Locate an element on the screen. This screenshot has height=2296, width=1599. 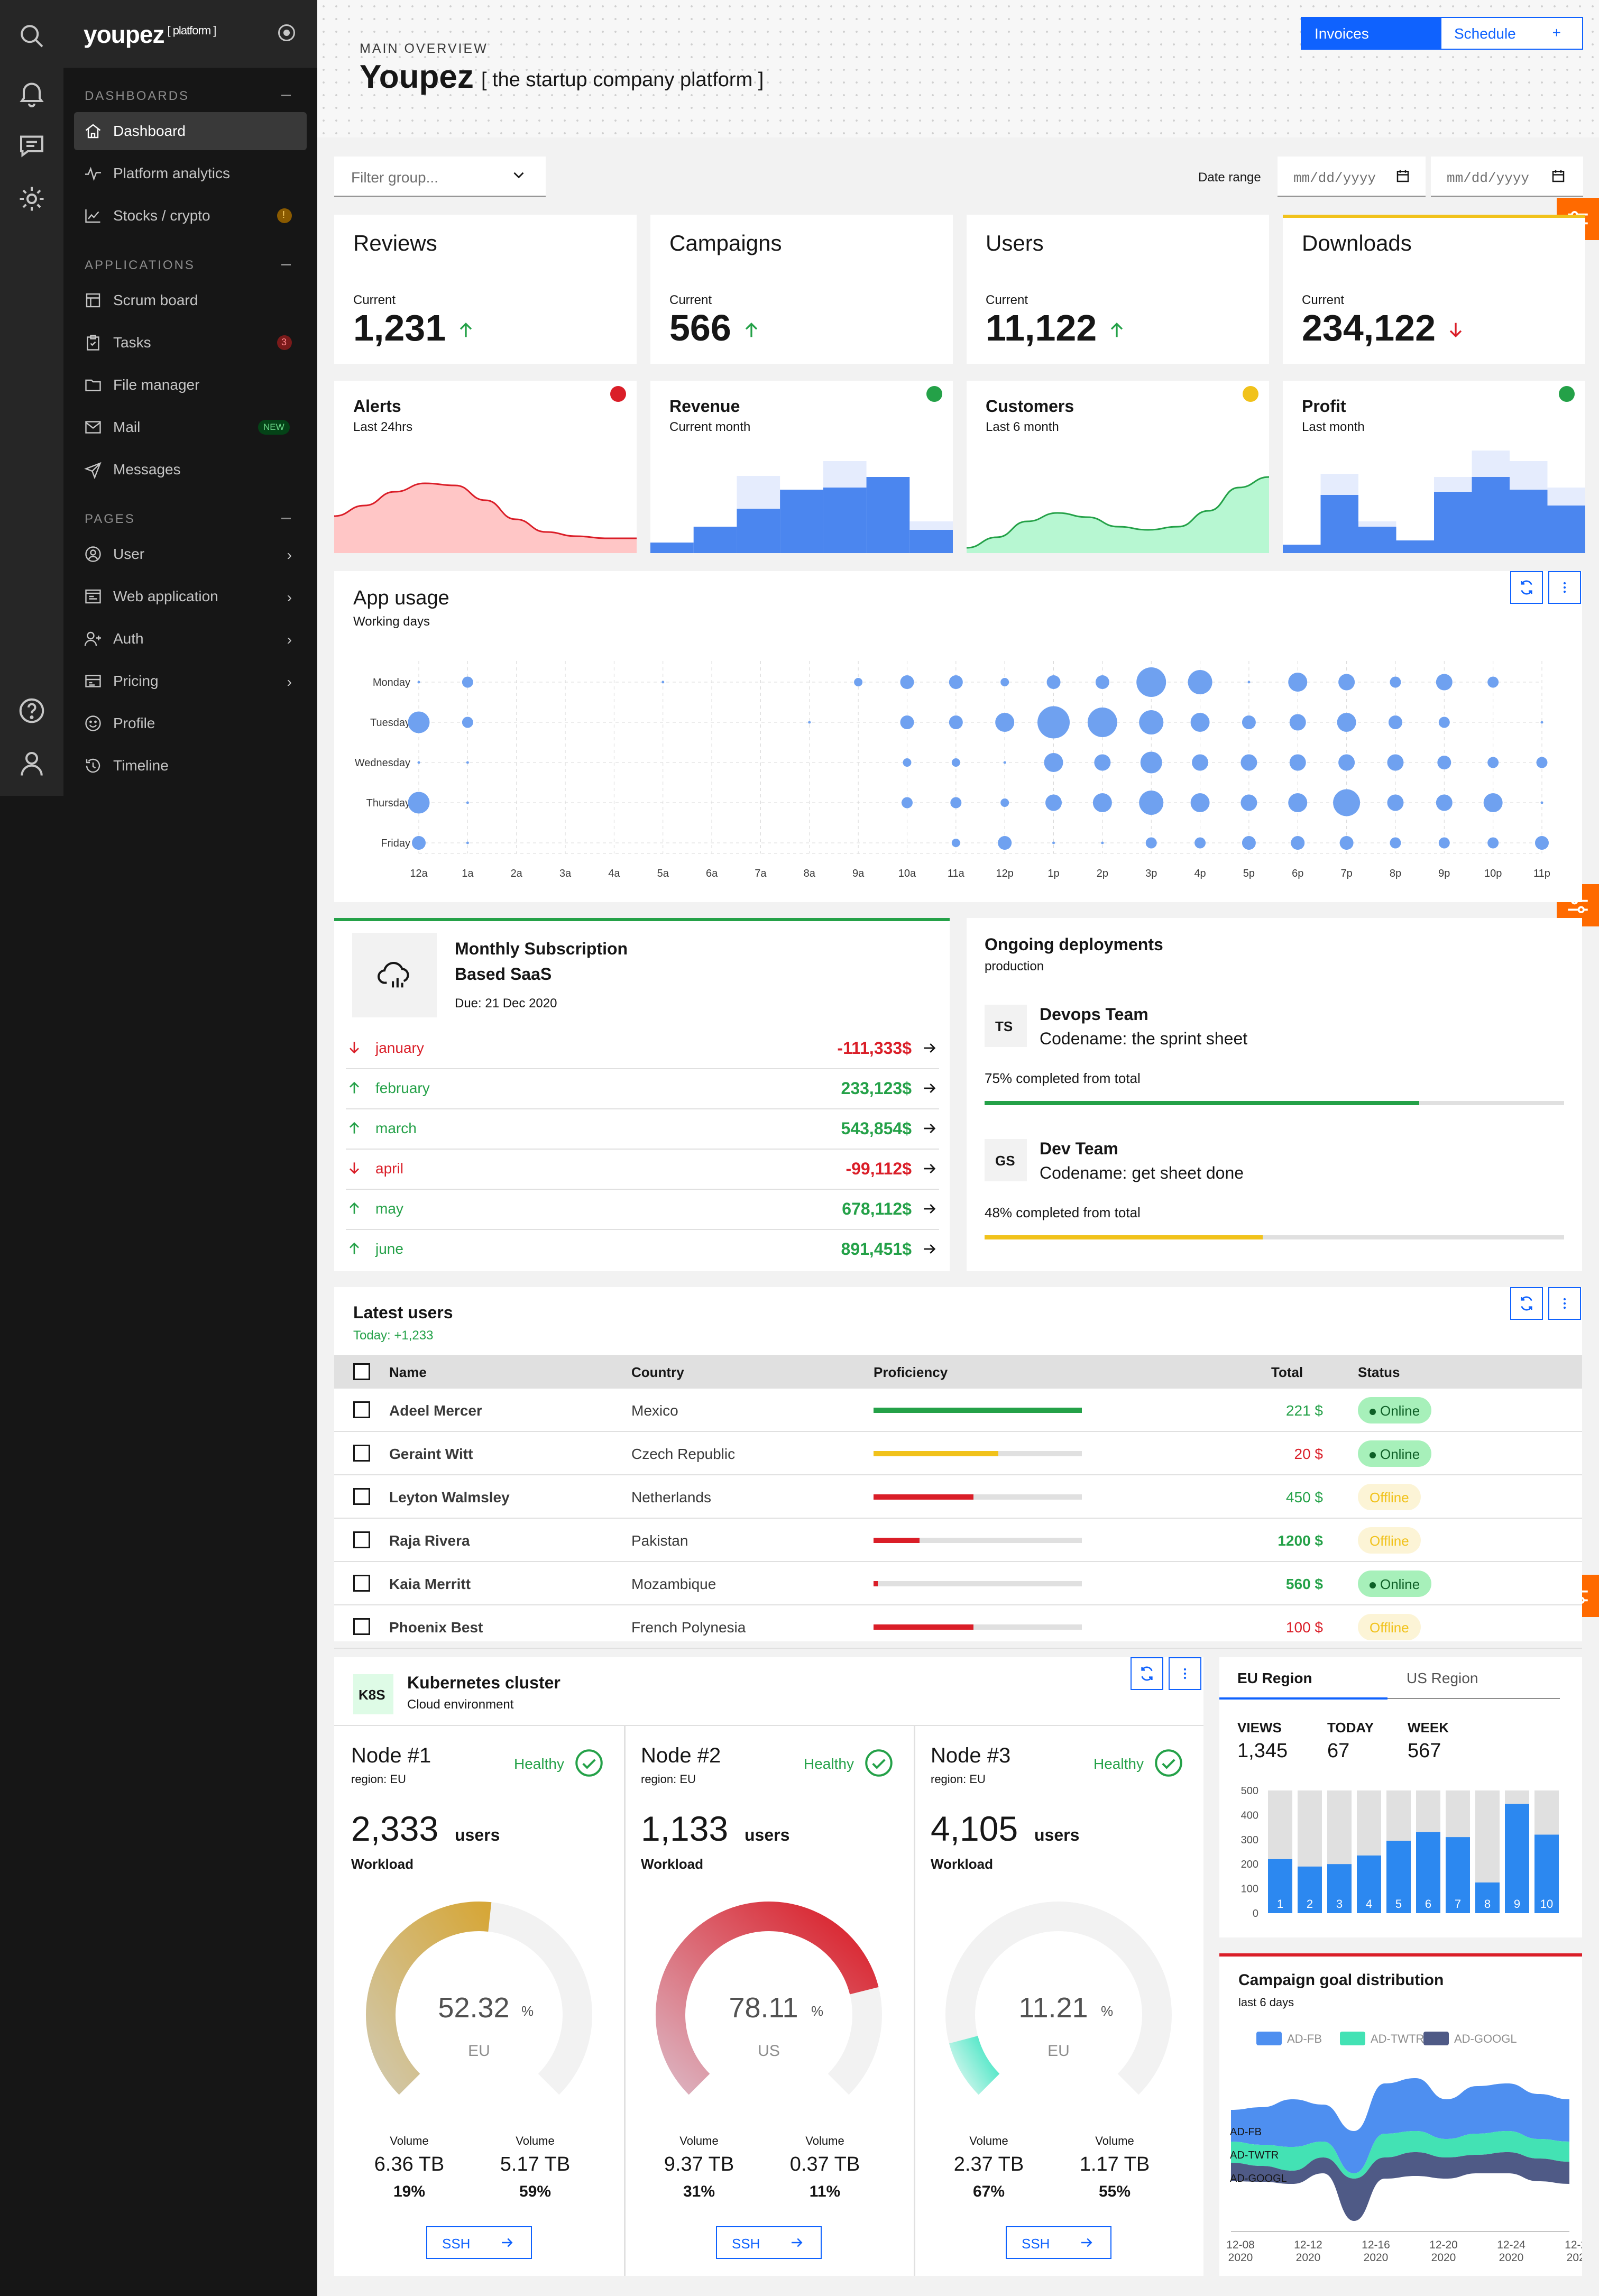
kpi-value: 11,122 is located at coordinates (1041, 327).